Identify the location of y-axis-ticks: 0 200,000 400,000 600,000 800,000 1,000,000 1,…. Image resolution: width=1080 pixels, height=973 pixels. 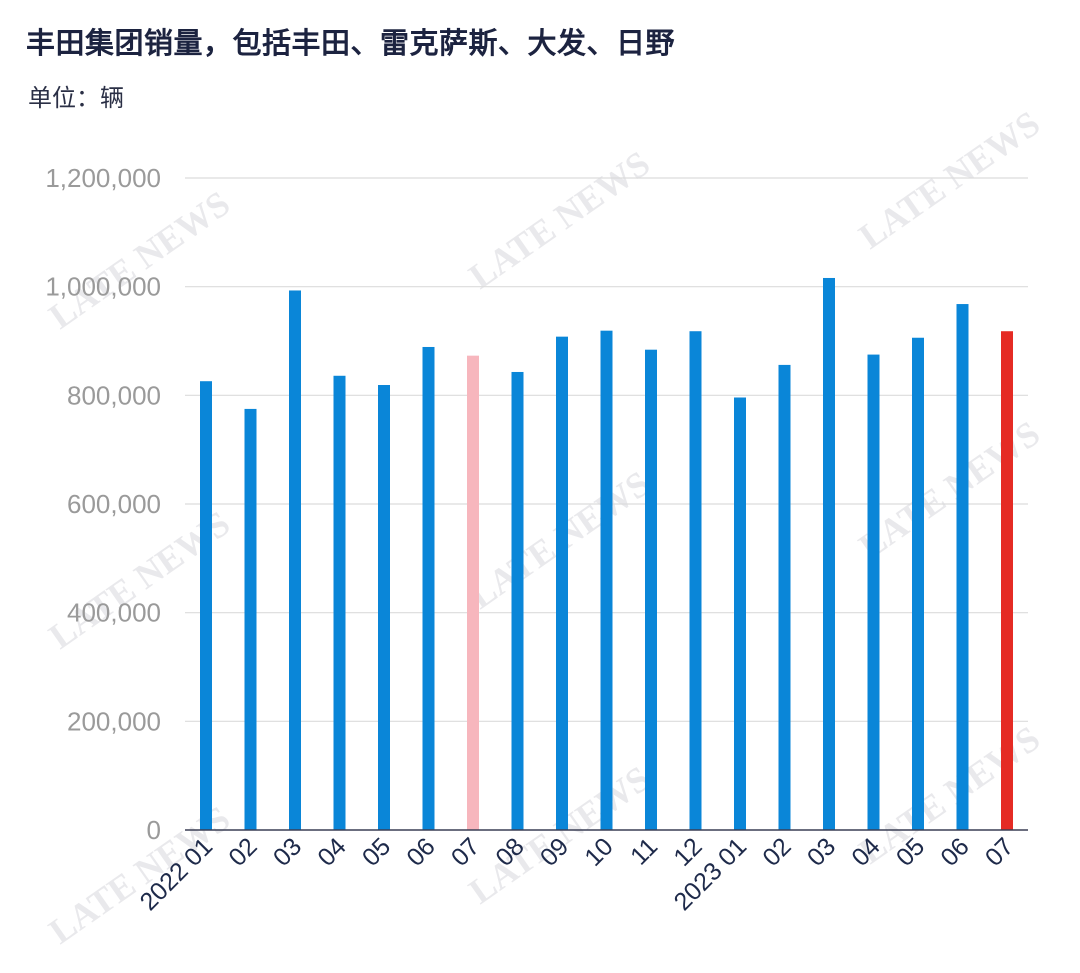
(103, 504).